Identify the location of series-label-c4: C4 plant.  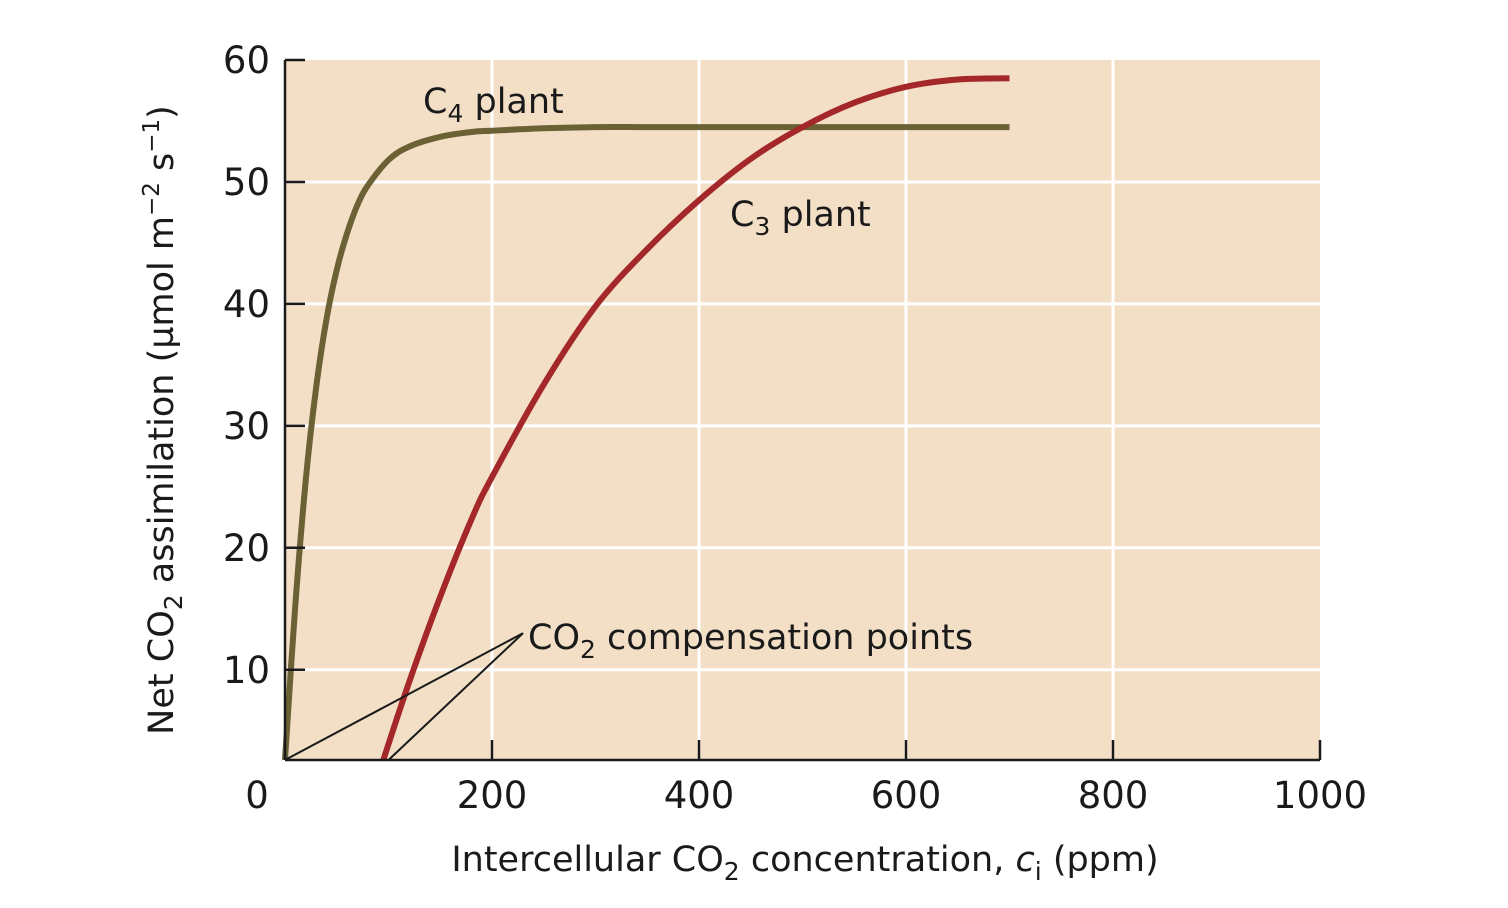
(493, 105).